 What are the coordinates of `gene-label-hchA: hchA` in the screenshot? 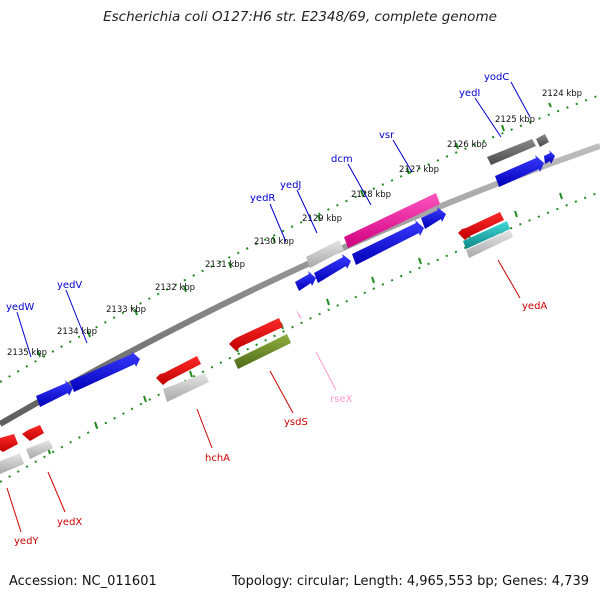 It's located at (217, 458).